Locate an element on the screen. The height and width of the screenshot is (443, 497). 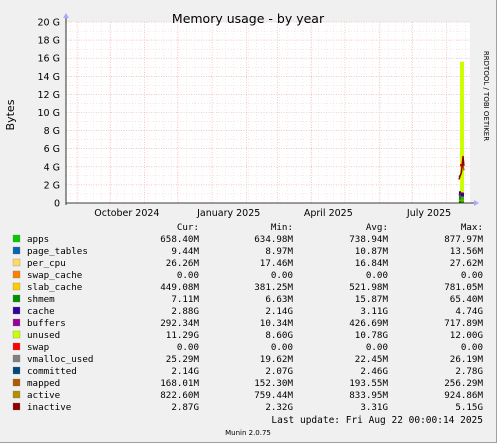
legend-max-slab_cache: 781.05M is located at coordinates (463, 287).